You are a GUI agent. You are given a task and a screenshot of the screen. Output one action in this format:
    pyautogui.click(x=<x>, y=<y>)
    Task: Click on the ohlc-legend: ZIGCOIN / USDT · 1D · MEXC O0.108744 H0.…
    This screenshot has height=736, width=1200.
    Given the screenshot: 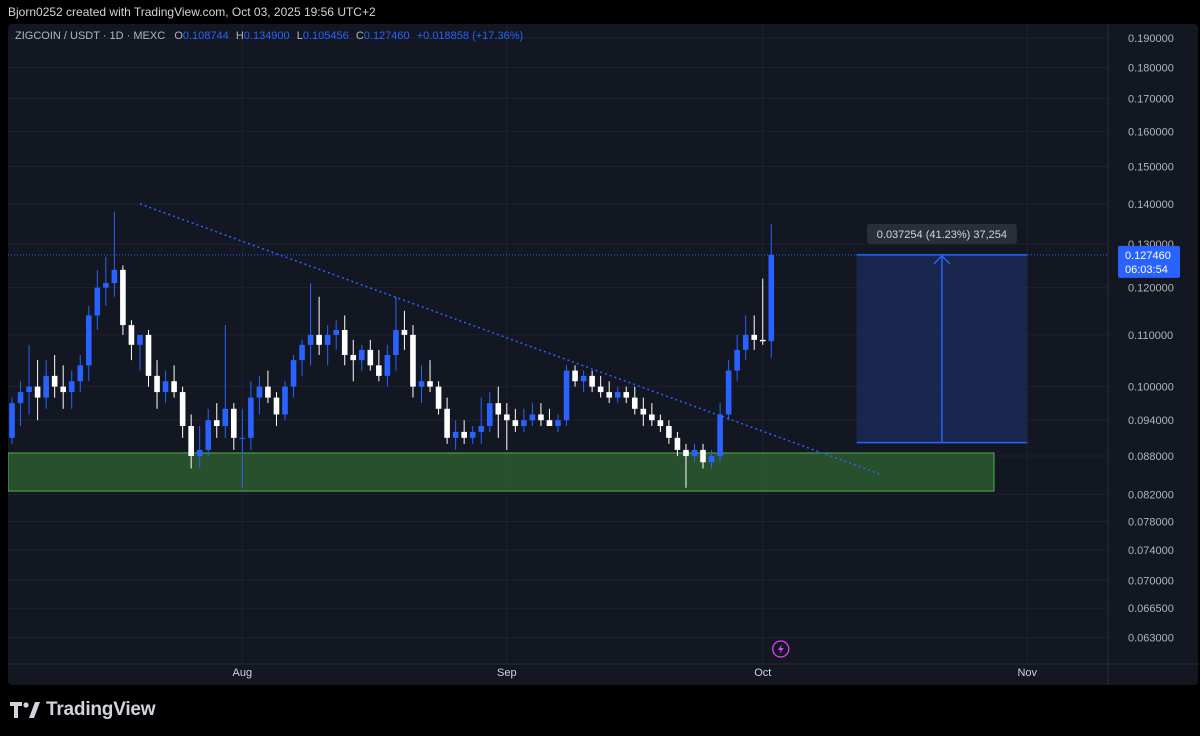 What is the action you would take?
    pyautogui.click(x=271, y=36)
    